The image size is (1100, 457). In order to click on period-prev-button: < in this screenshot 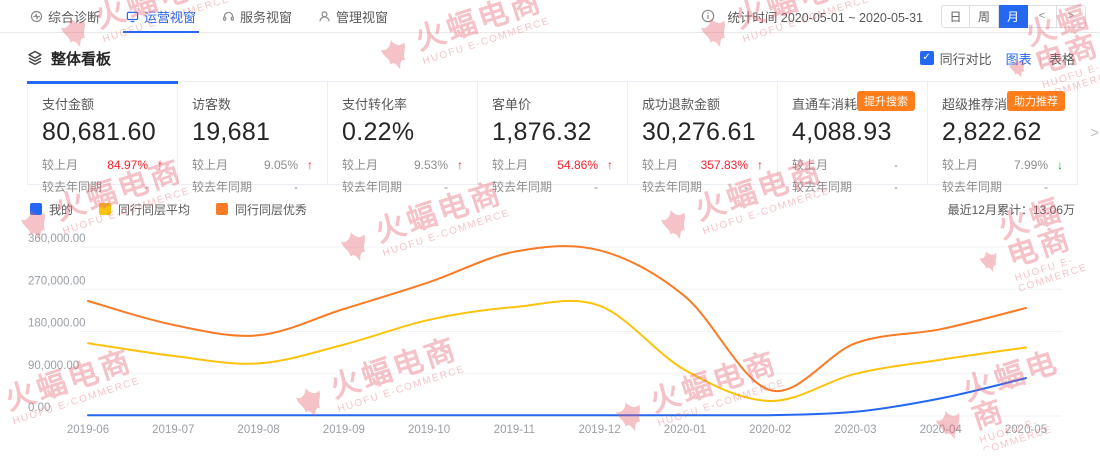, I will do `click(1042, 16)`.